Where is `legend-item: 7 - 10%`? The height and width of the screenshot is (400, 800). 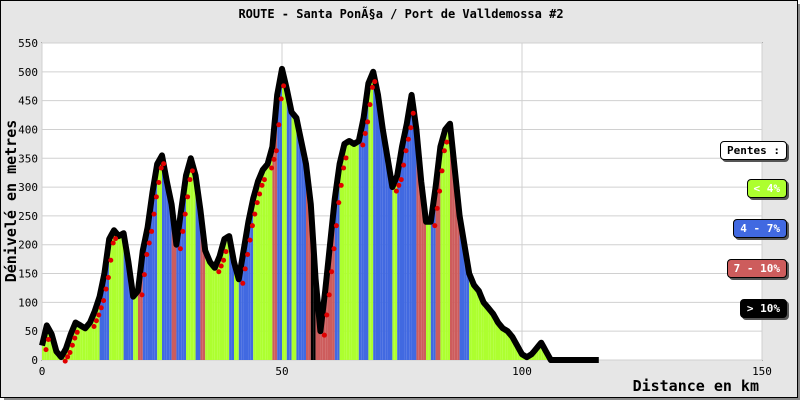 legend-item: 7 - 10% is located at coordinates (756, 268).